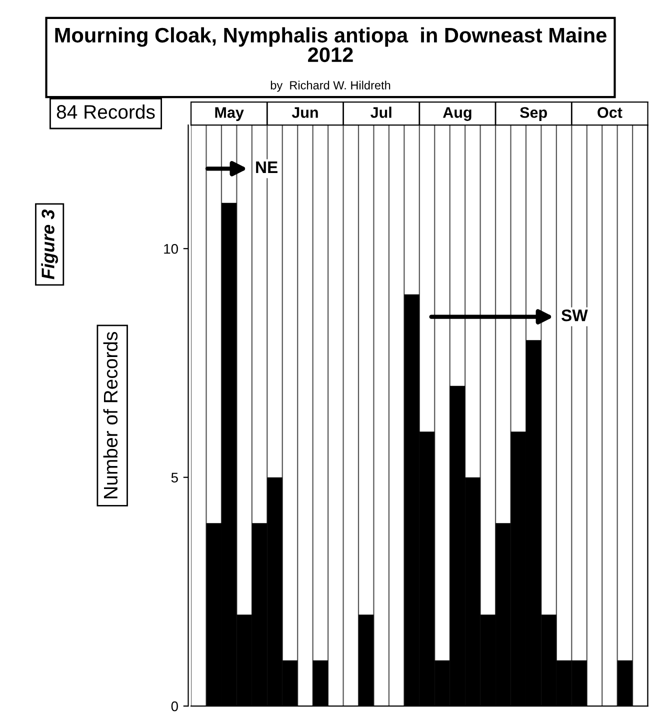 This screenshot has width=661, height=719. What do you see at coordinates (305, 112) in the screenshot?
I see `x-tick-label: Jun` at bounding box center [305, 112].